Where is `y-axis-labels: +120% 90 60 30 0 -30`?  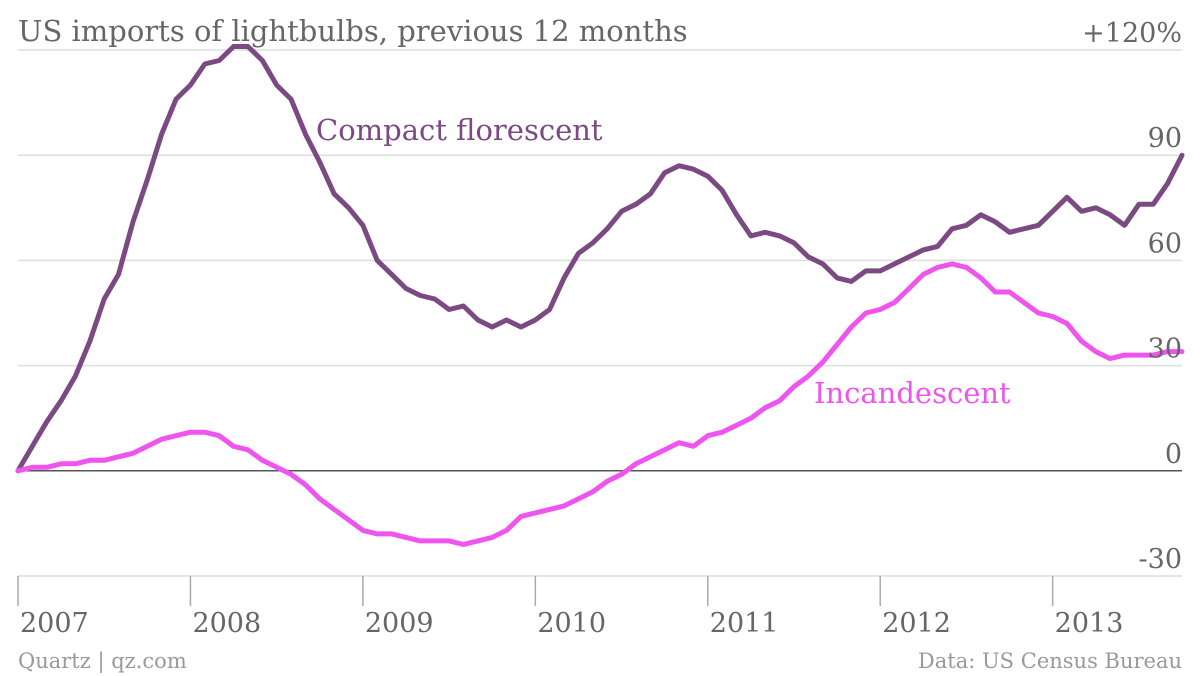
y-axis-labels: +120% 90 60 30 0 -30 is located at coordinates (1132, 296).